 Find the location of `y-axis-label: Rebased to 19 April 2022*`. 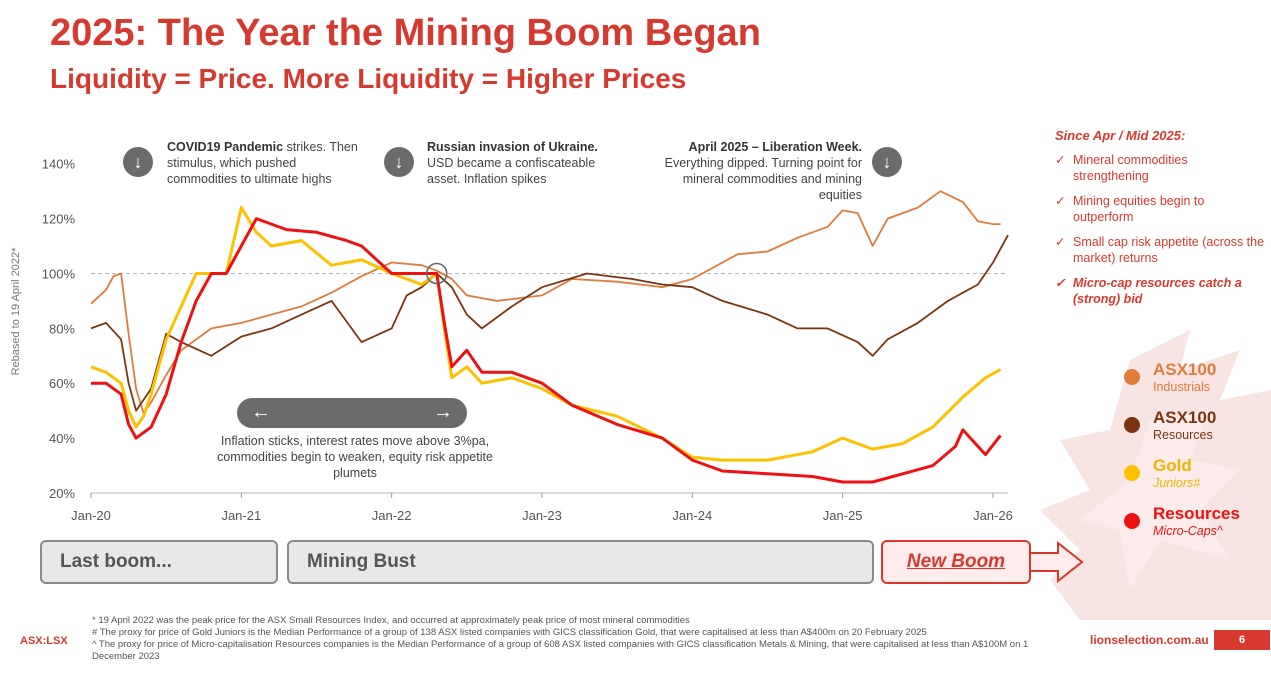

y-axis-label: Rebased to 19 April 2022* is located at coordinates (16, 311).